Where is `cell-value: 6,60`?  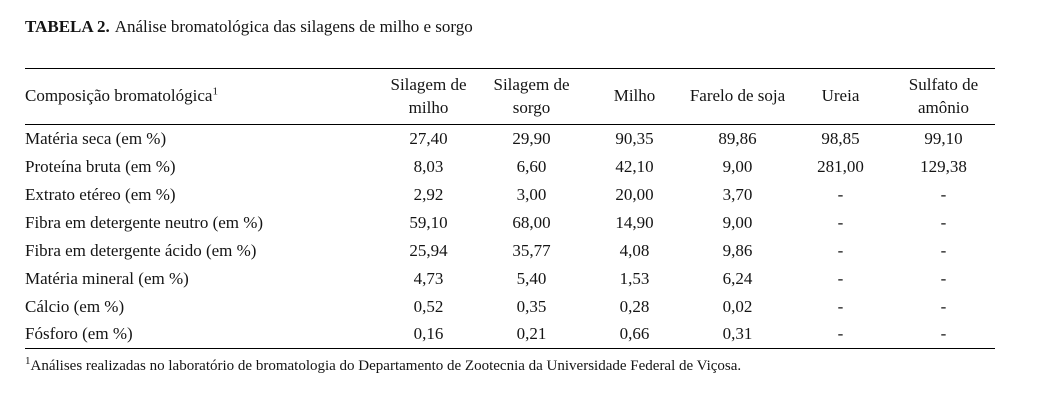 cell-value: 6,60 is located at coordinates (531, 166).